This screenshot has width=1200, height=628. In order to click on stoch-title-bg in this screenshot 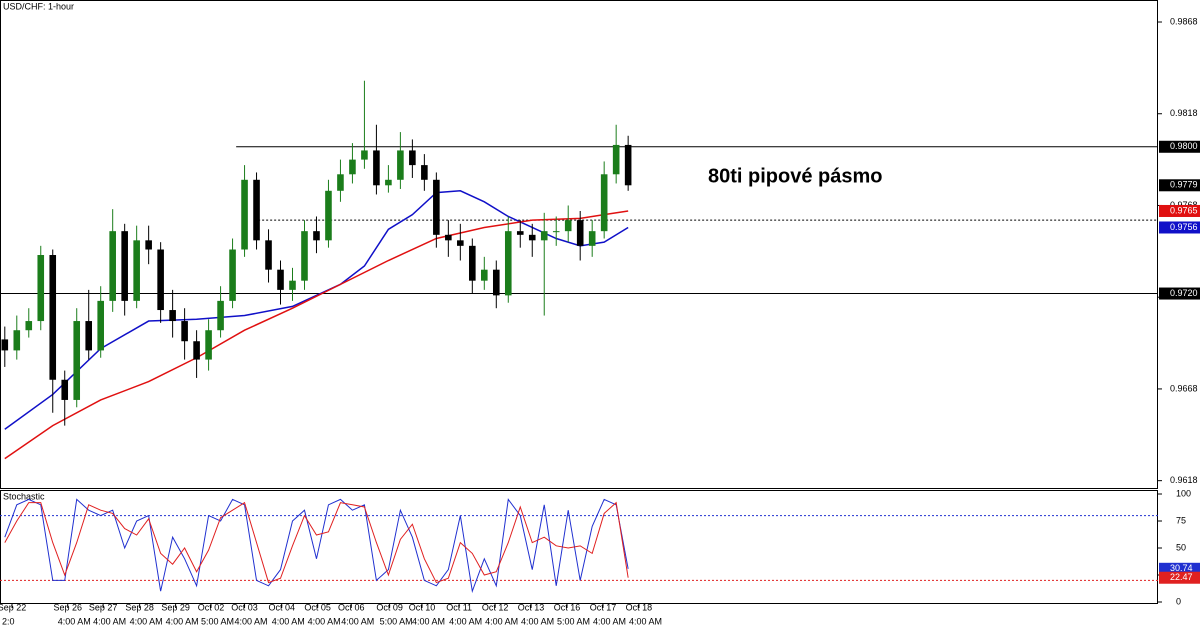, I will do `click(21, 496)`.